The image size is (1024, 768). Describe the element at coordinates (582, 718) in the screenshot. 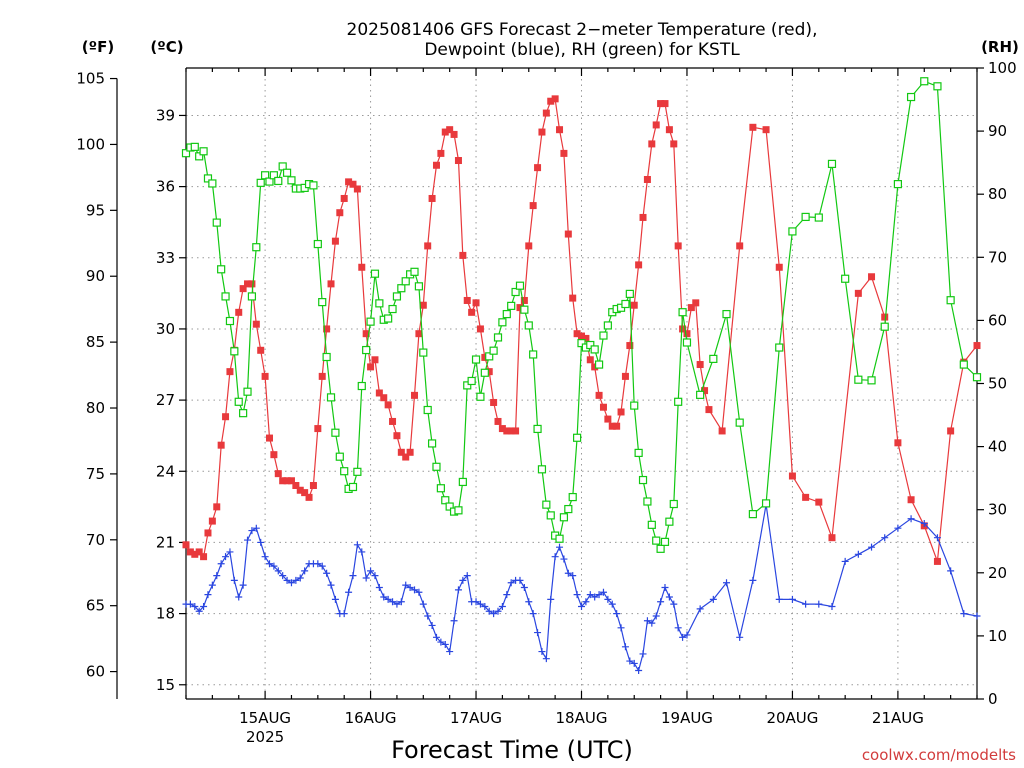

I see `x-tick-label: 18AUG` at that location.